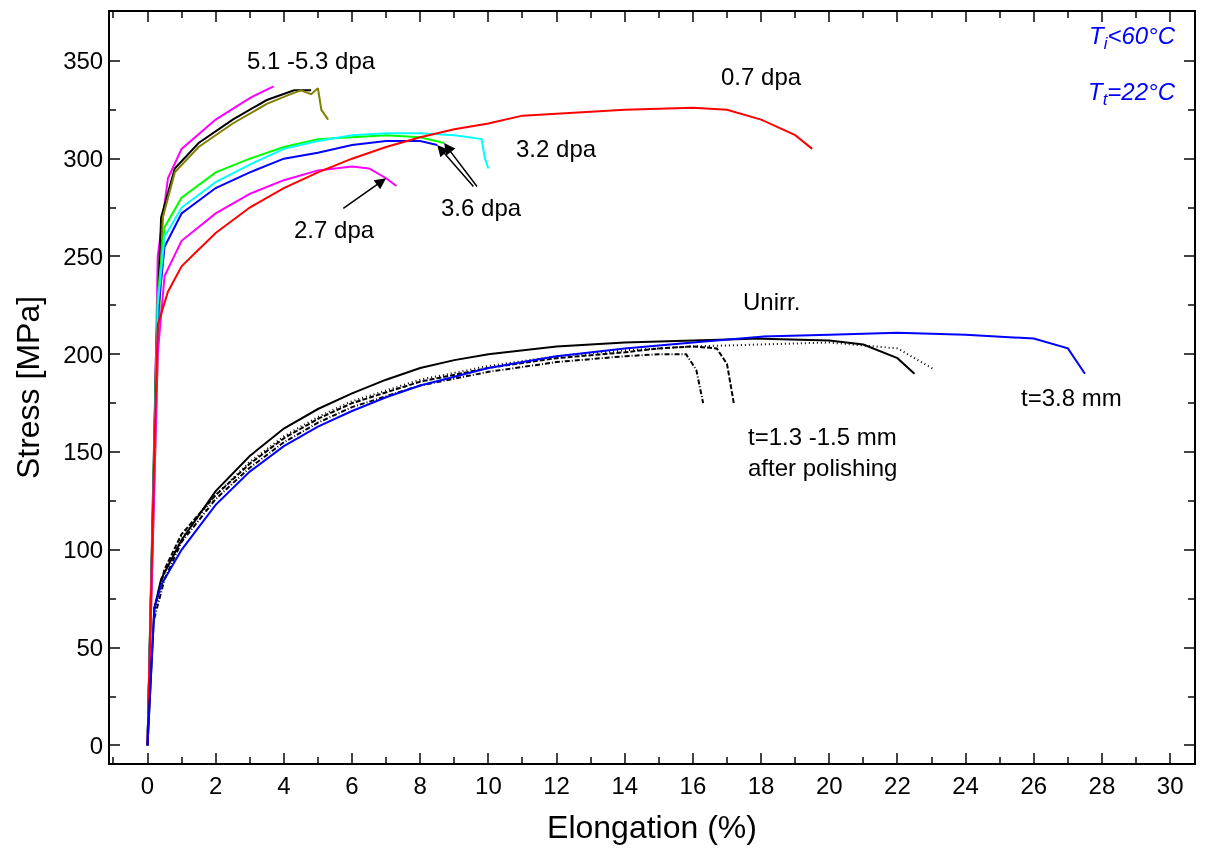 The image size is (1206, 863). What do you see at coordinates (27, 387) in the screenshot?
I see `y-axis-title: Stress [MPa]` at bounding box center [27, 387].